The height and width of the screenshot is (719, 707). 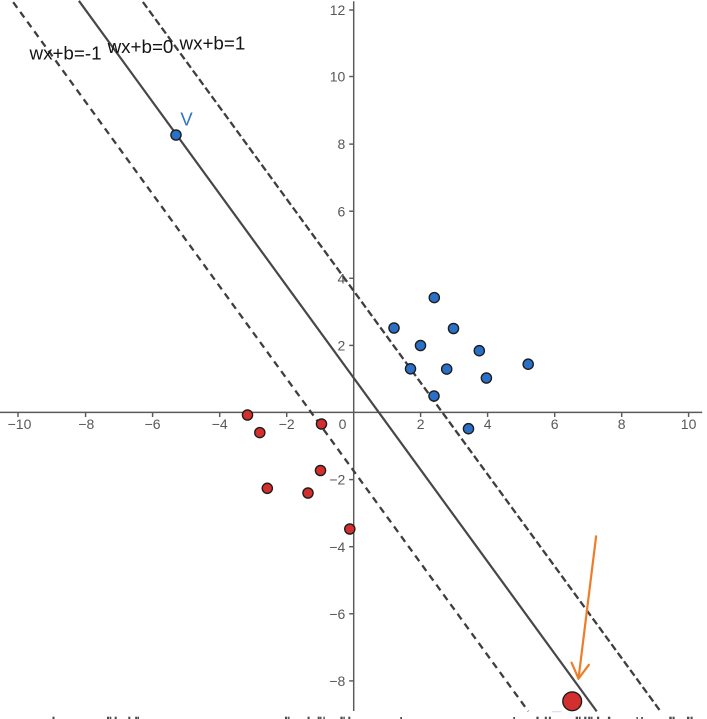 I want to click on svg-text: 0, so click(x=343, y=424).